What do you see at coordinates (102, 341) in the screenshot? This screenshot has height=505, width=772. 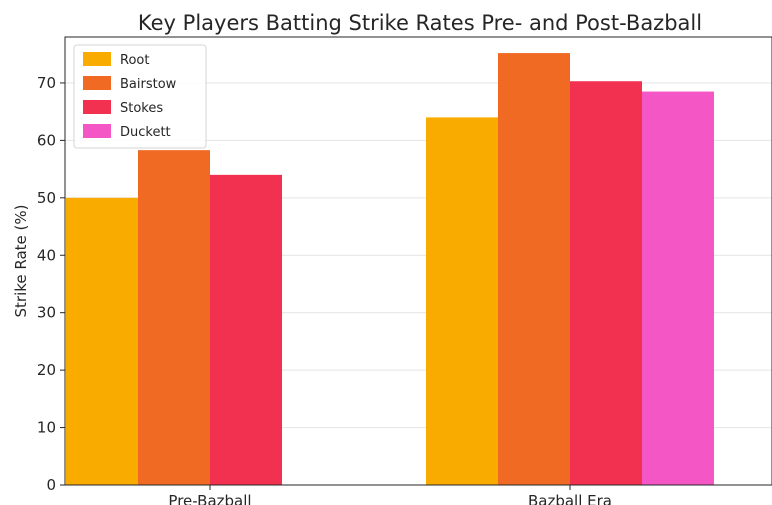 I see `bar-root-pre-bazball` at bounding box center [102, 341].